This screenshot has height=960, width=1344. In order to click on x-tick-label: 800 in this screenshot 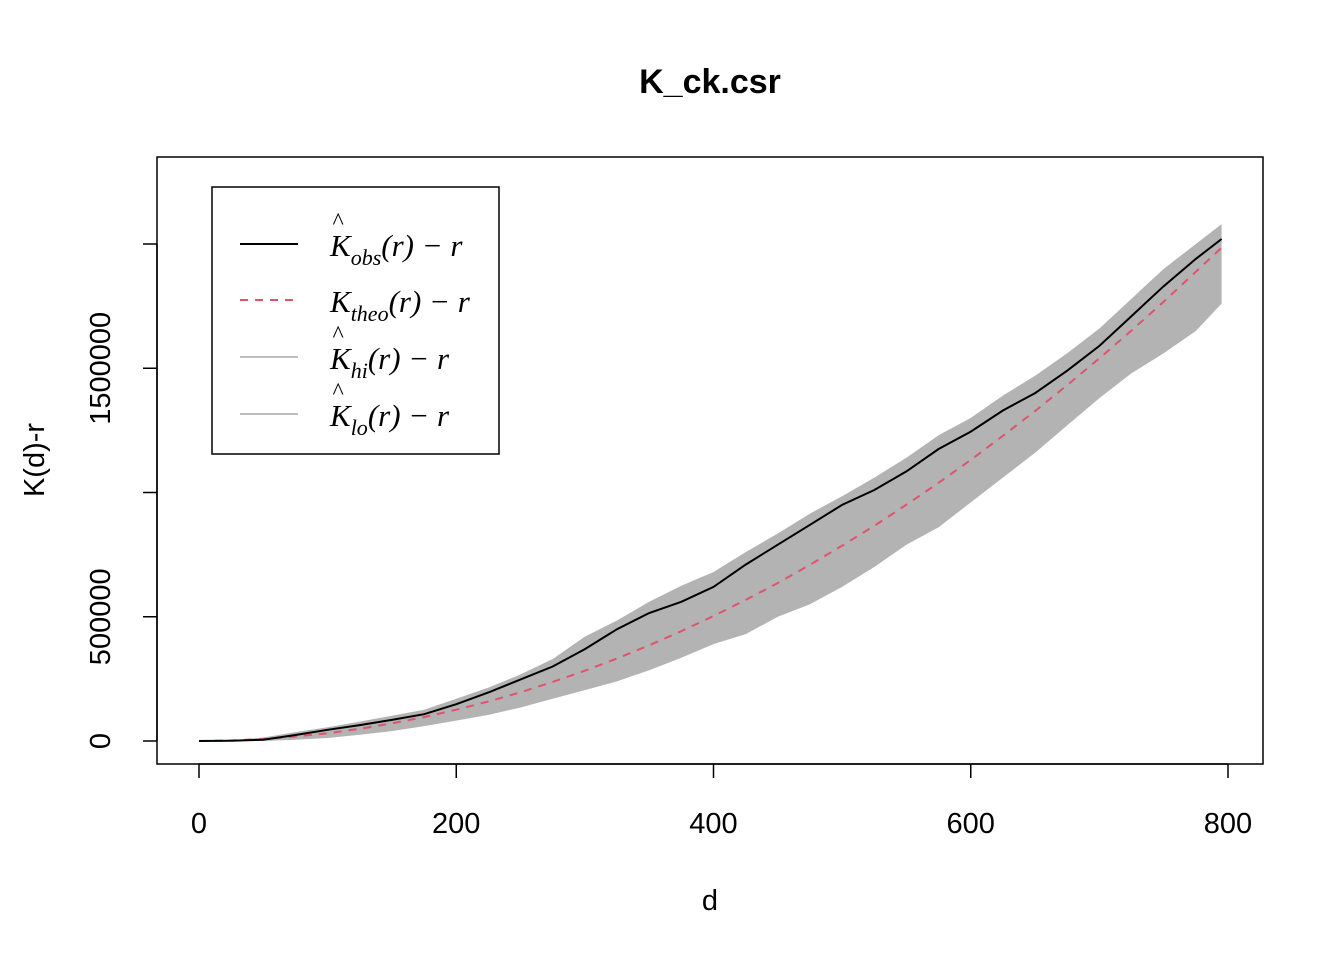, I will do `click(1228, 824)`.